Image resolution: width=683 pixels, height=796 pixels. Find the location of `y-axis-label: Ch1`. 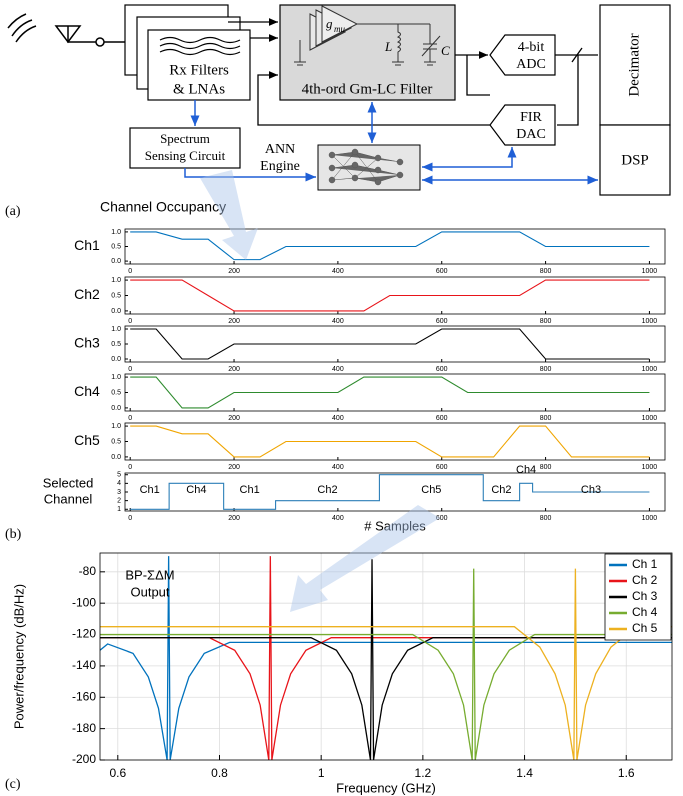

y-axis-label: Ch1 is located at coordinates (87, 245).